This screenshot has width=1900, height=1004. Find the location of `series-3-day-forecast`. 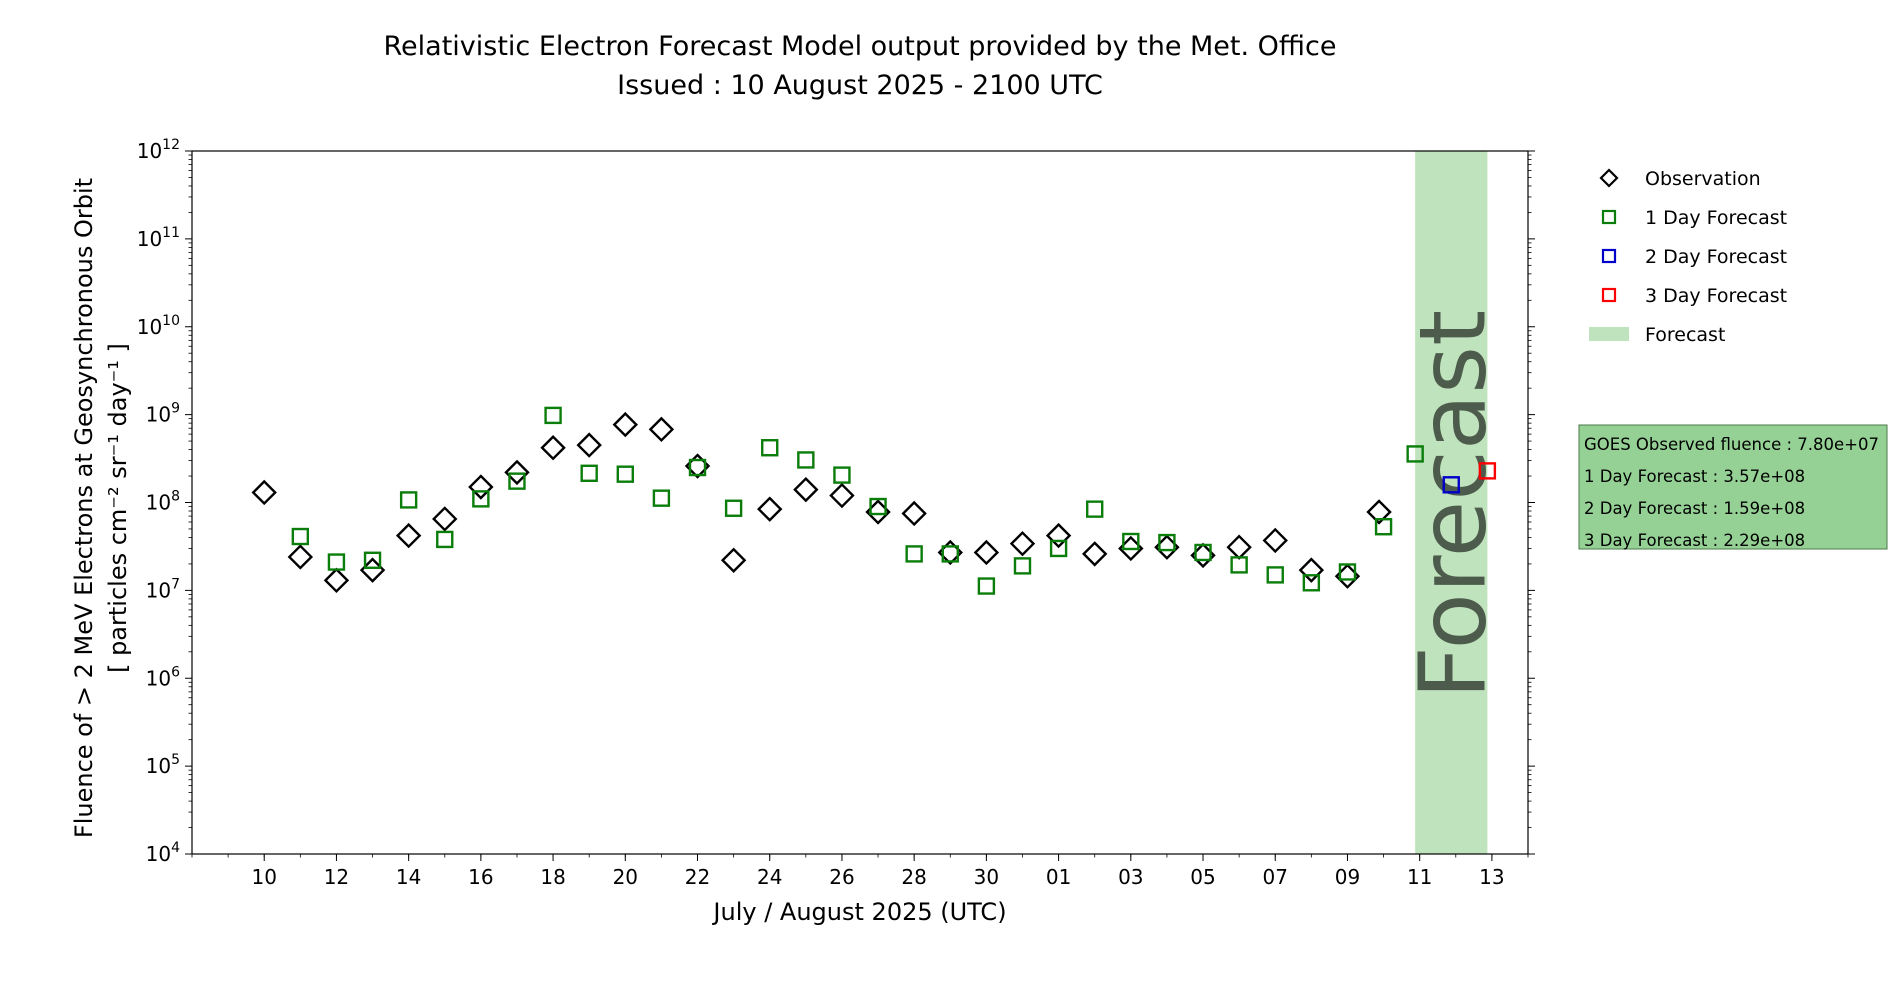

series-3-day-forecast is located at coordinates (1487, 471).